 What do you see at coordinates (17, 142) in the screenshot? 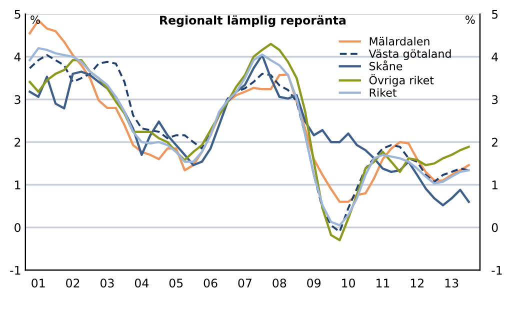
I see `y-tick-label: 2` at bounding box center [17, 142].